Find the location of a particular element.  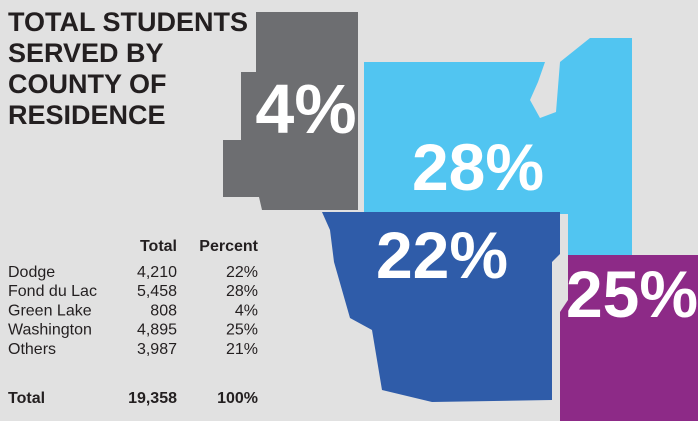

county-total: 808 is located at coordinates (163, 310).